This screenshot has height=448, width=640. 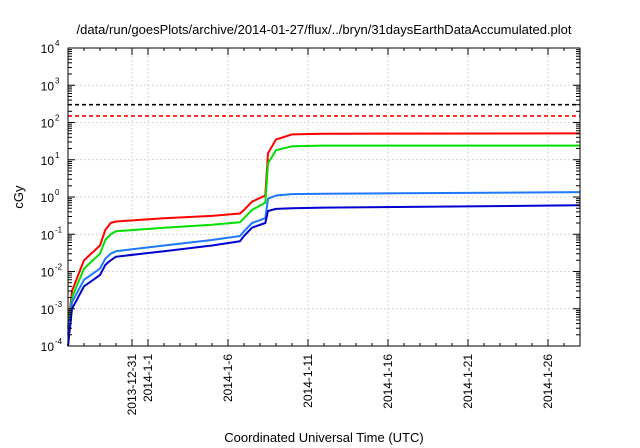 What do you see at coordinates (57, 155) in the screenshot?
I see `y-tick-exponent: 1` at bounding box center [57, 155].